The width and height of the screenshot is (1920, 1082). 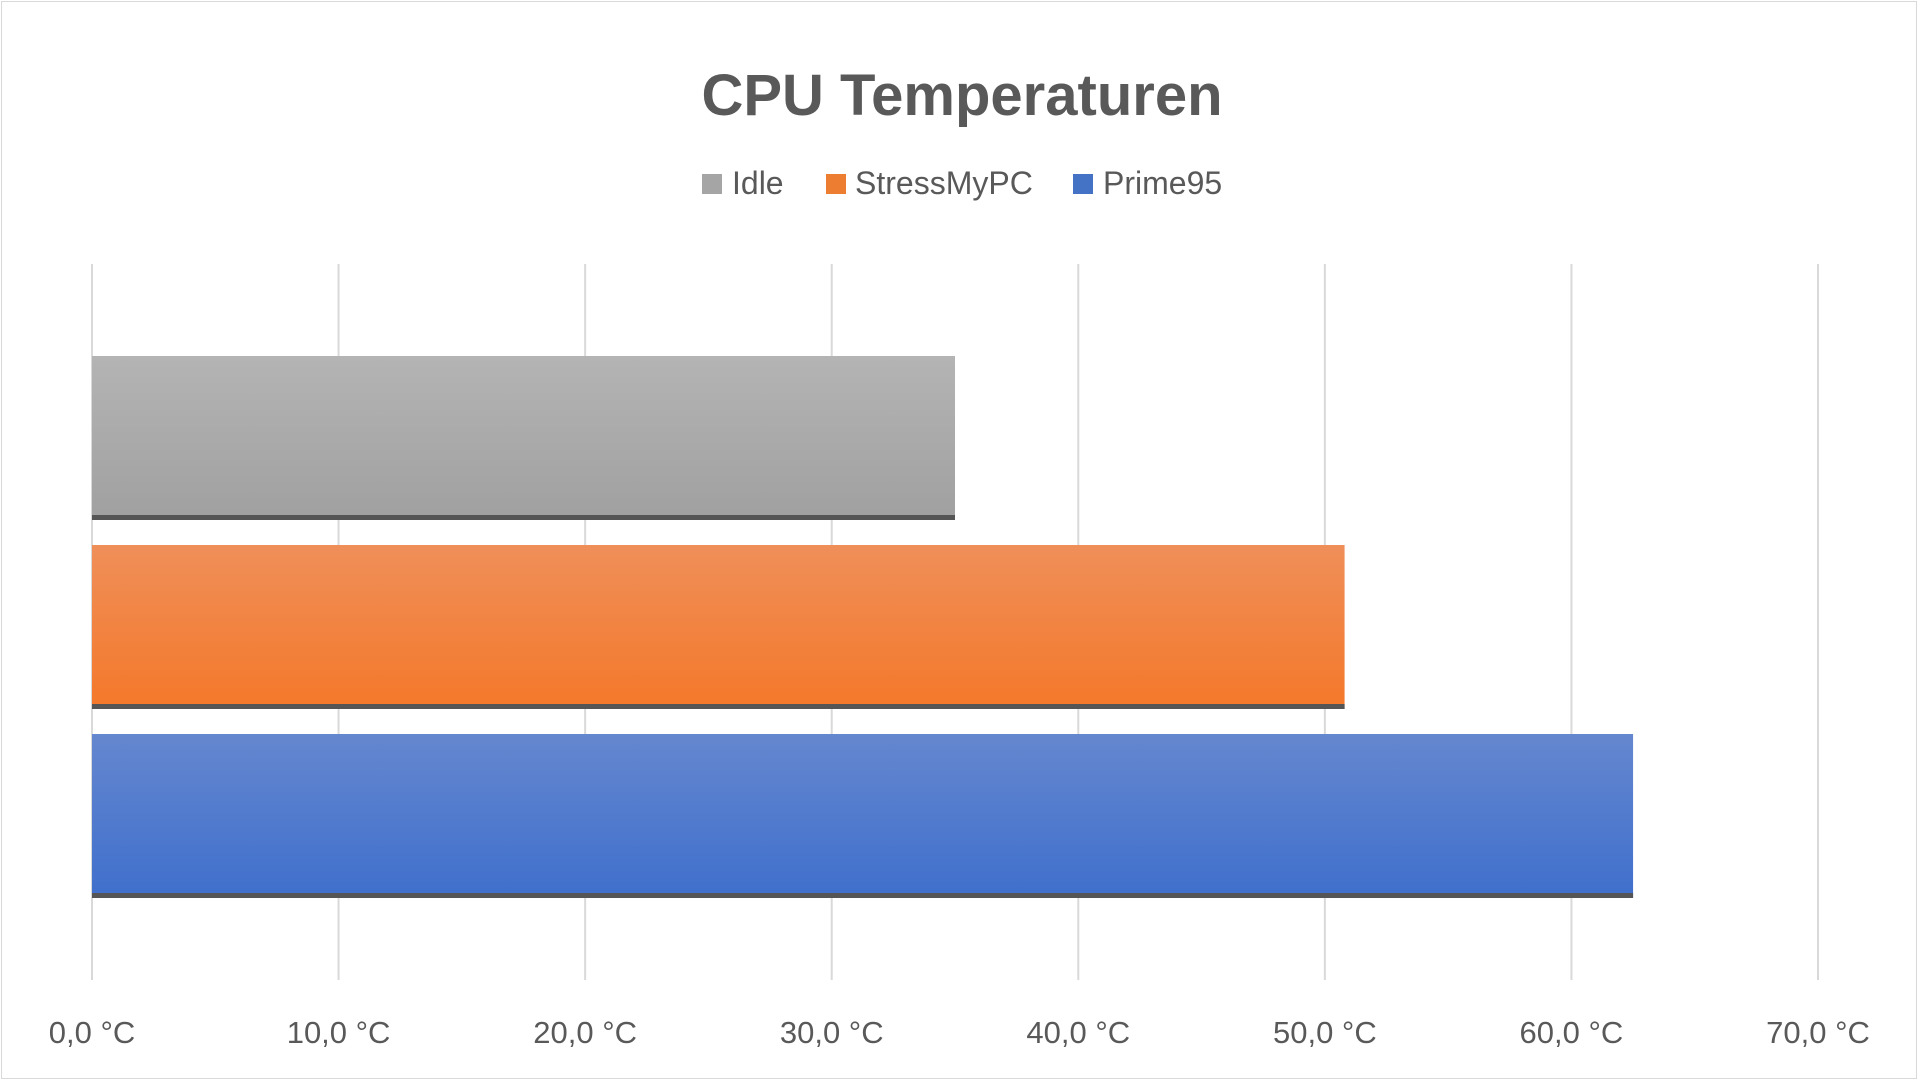 I want to click on x-tick-label: 20,0 °C, so click(x=585, y=1032).